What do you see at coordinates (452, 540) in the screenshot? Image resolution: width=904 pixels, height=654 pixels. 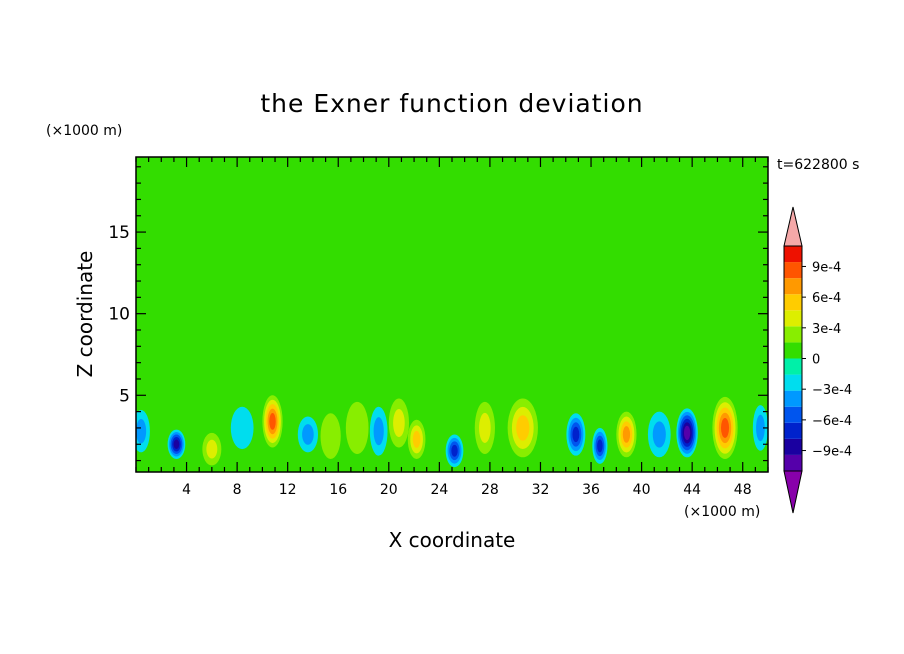 I see `x-axis-label: X coordinate` at bounding box center [452, 540].